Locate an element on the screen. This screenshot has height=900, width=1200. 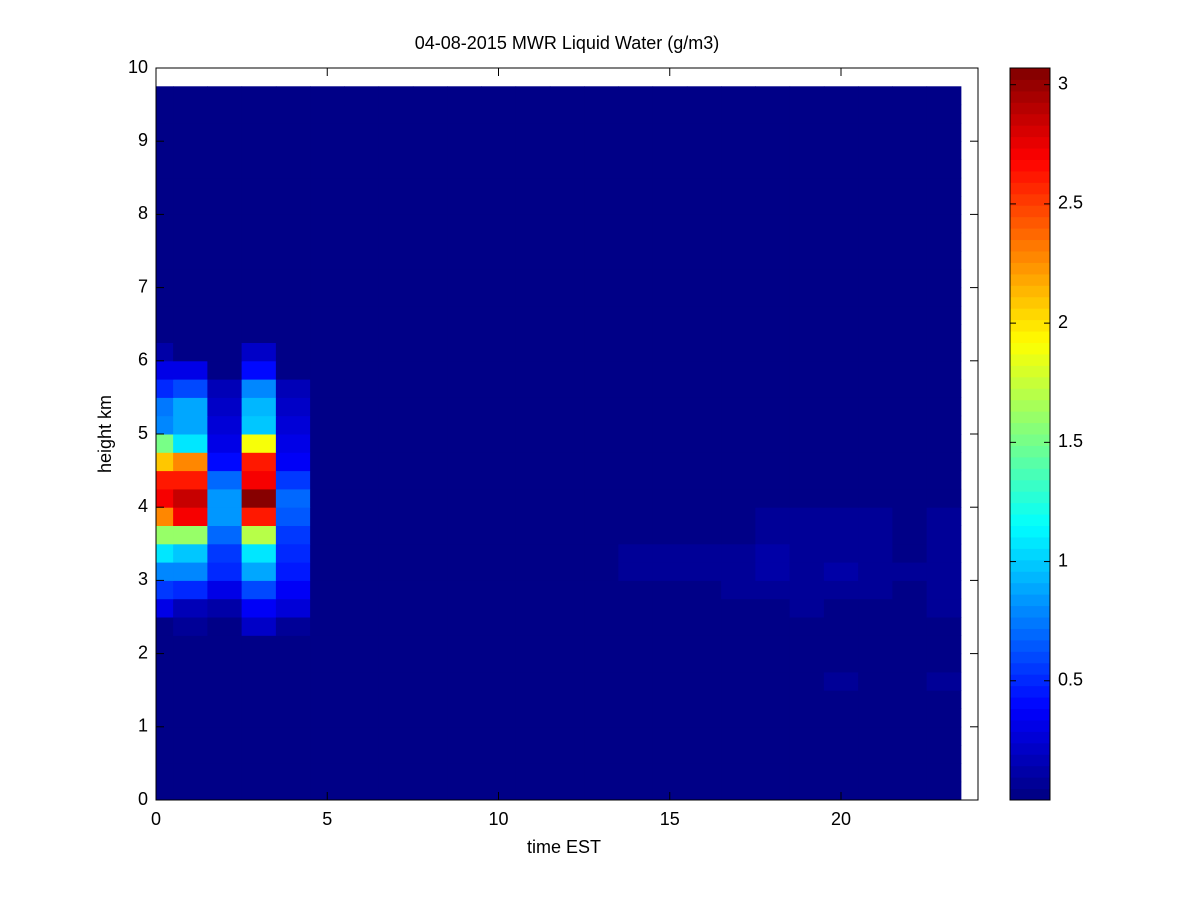
y-axis-label: height km is located at coordinates (105, 434).